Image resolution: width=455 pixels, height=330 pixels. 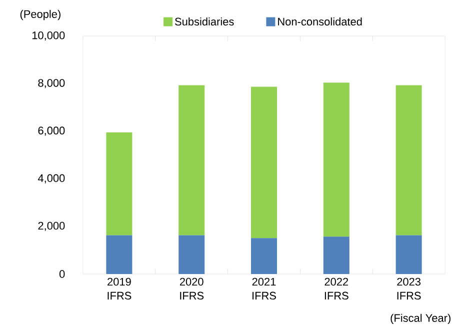 I want to click on legend-label: Subsidiaries, so click(x=204, y=21).